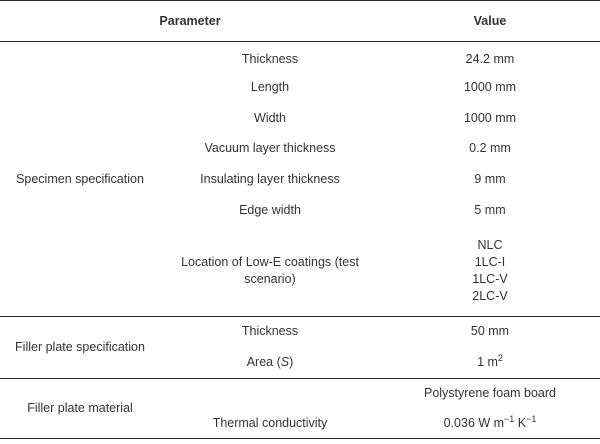 This screenshot has width=600, height=444. What do you see at coordinates (80, 408) in the screenshot?
I see `group-label-filler-material: Filler plate material` at bounding box center [80, 408].